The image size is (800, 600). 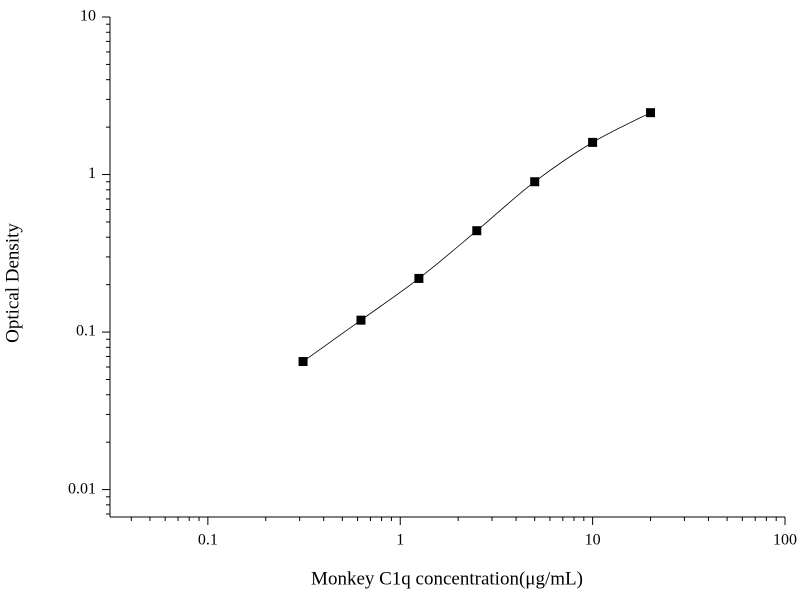 What do you see at coordinates (593, 540) in the screenshot?
I see `x-tick-label: 10` at bounding box center [593, 540].